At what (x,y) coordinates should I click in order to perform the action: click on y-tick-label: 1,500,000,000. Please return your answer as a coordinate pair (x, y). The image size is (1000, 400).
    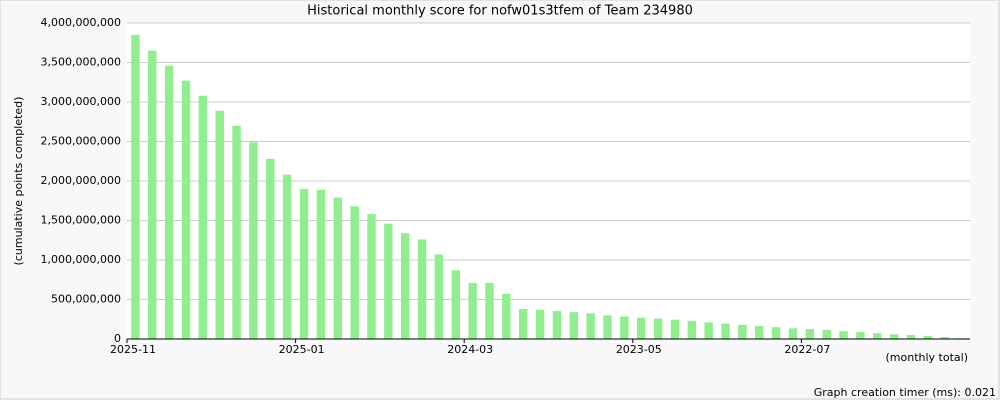
    Looking at the image, I should click on (81, 220).